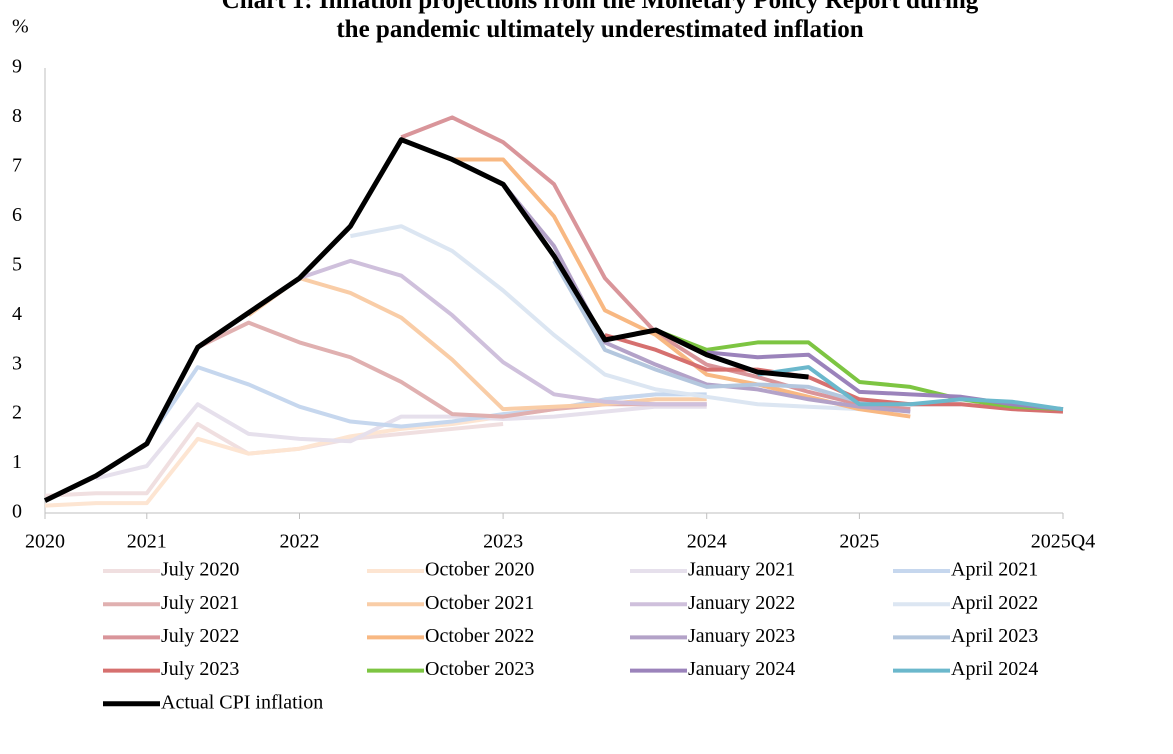 Image resolution: width=1173 pixels, height=754 pixels. What do you see at coordinates (479, 570) in the screenshot?
I see `legend-label: October 2020` at bounding box center [479, 570].